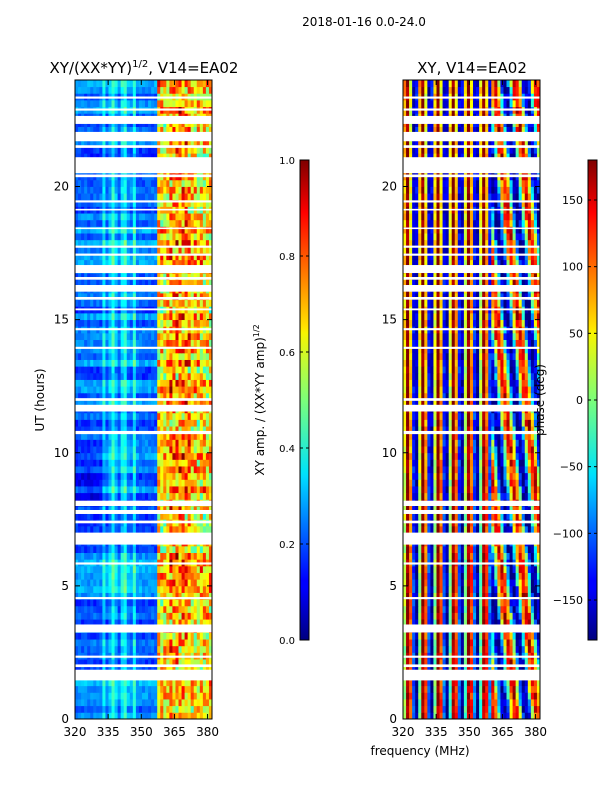 This screenshot has width=600, height=800. I want to click on flagged-gap, so click(143, 165).